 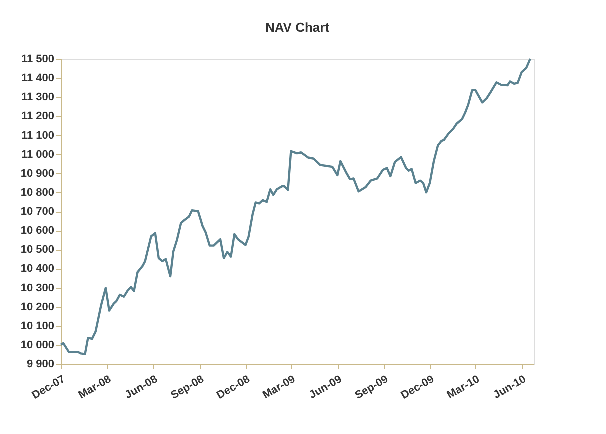 I want to click on y-tick-label: 11 100, so click(x=37, y=136).